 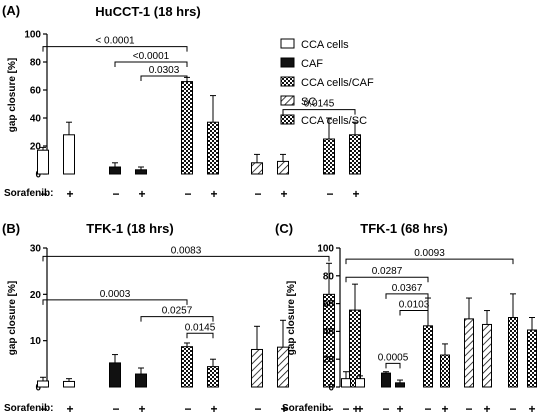 I want to click on panel-a-comparison-label-4: 0.0145, so click(x=319, y=104).